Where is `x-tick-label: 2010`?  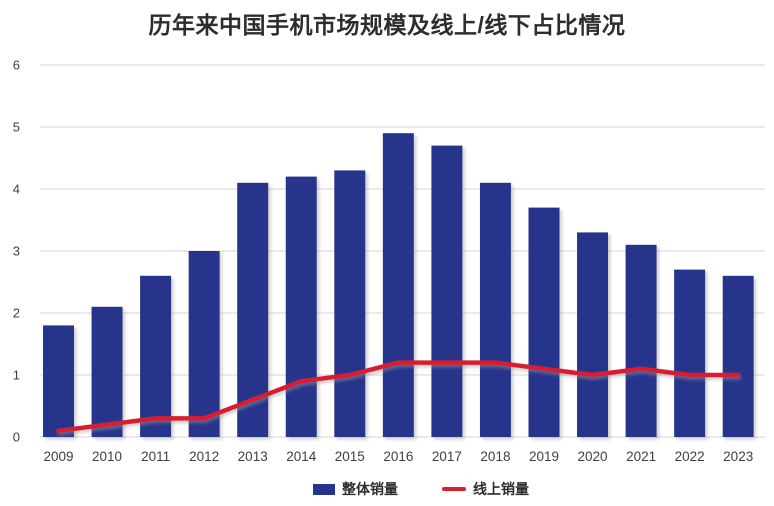 x-tick-label: 2010 is located at coordinates (107, 456).